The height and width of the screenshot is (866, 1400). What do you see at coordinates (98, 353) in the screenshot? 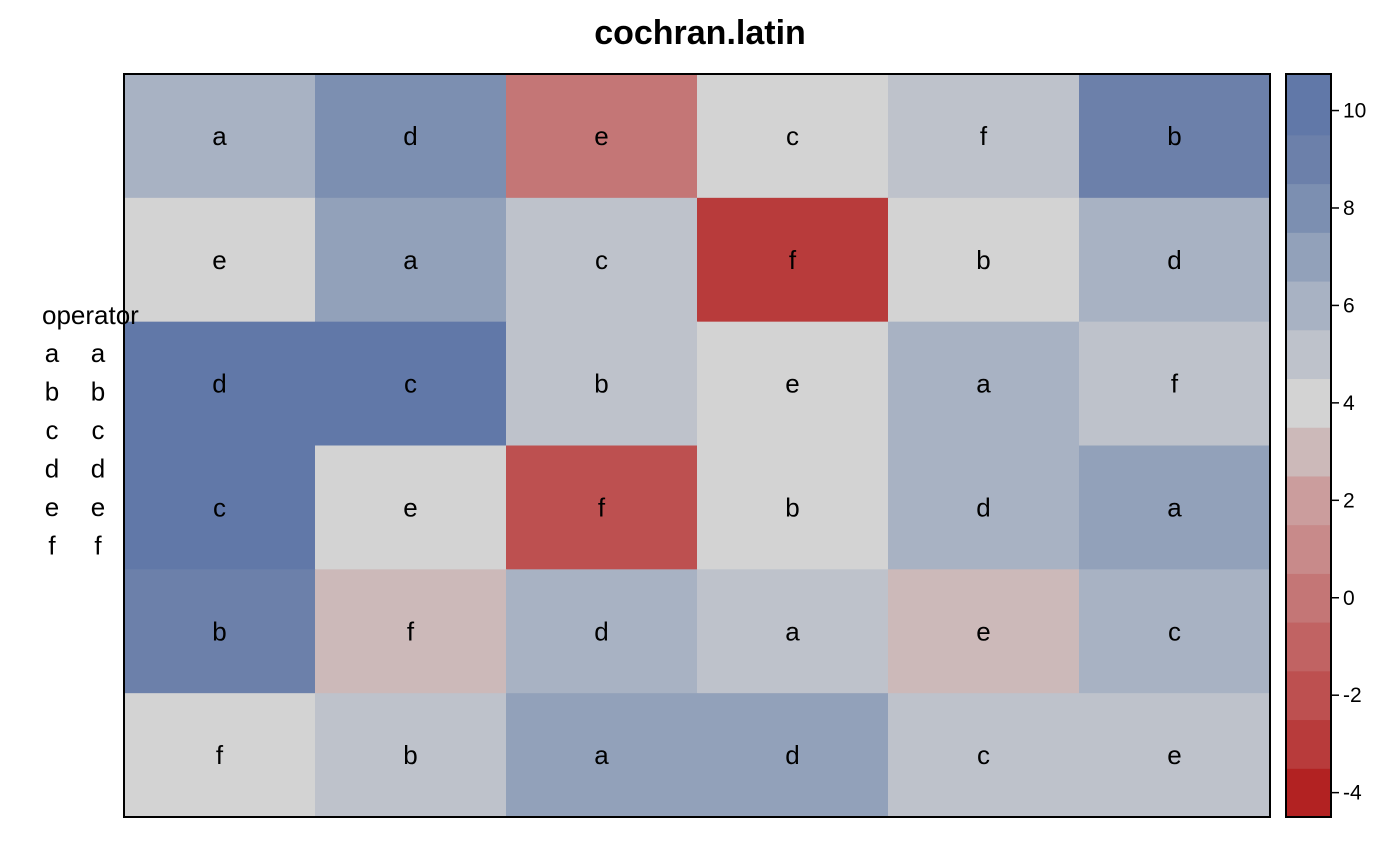
I see `legend-value: a` at bounding box center [98, 353].